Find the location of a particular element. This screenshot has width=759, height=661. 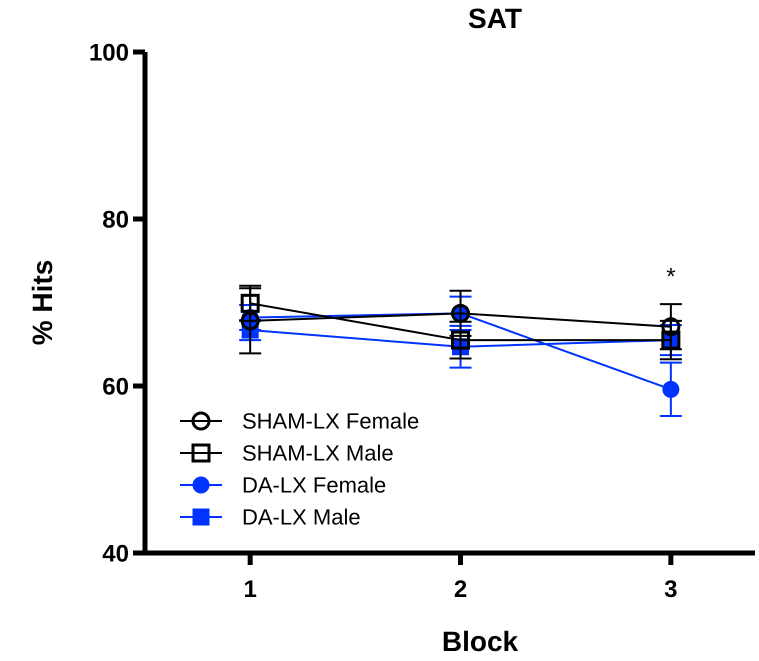

y-tick-label: 60 is located at coordinates (115, 386).